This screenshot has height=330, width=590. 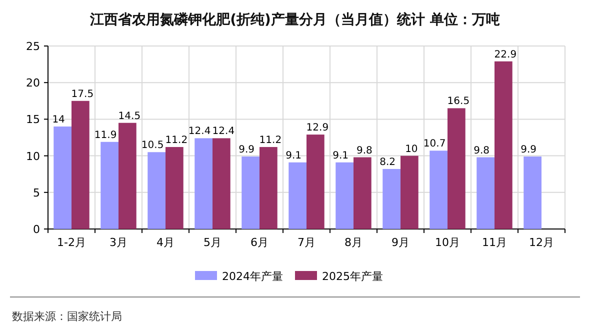 I want to click on y-tick-label: 20, so click(x=33, y=83).